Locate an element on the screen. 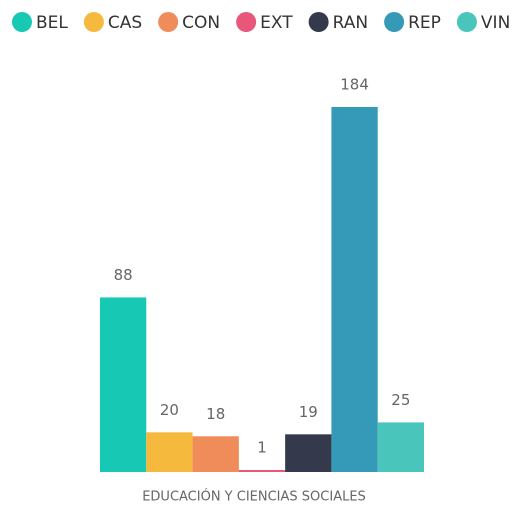 The width and height of the screenshot is (522, 506). data-label: 88 is located at coordinates (123, 275).